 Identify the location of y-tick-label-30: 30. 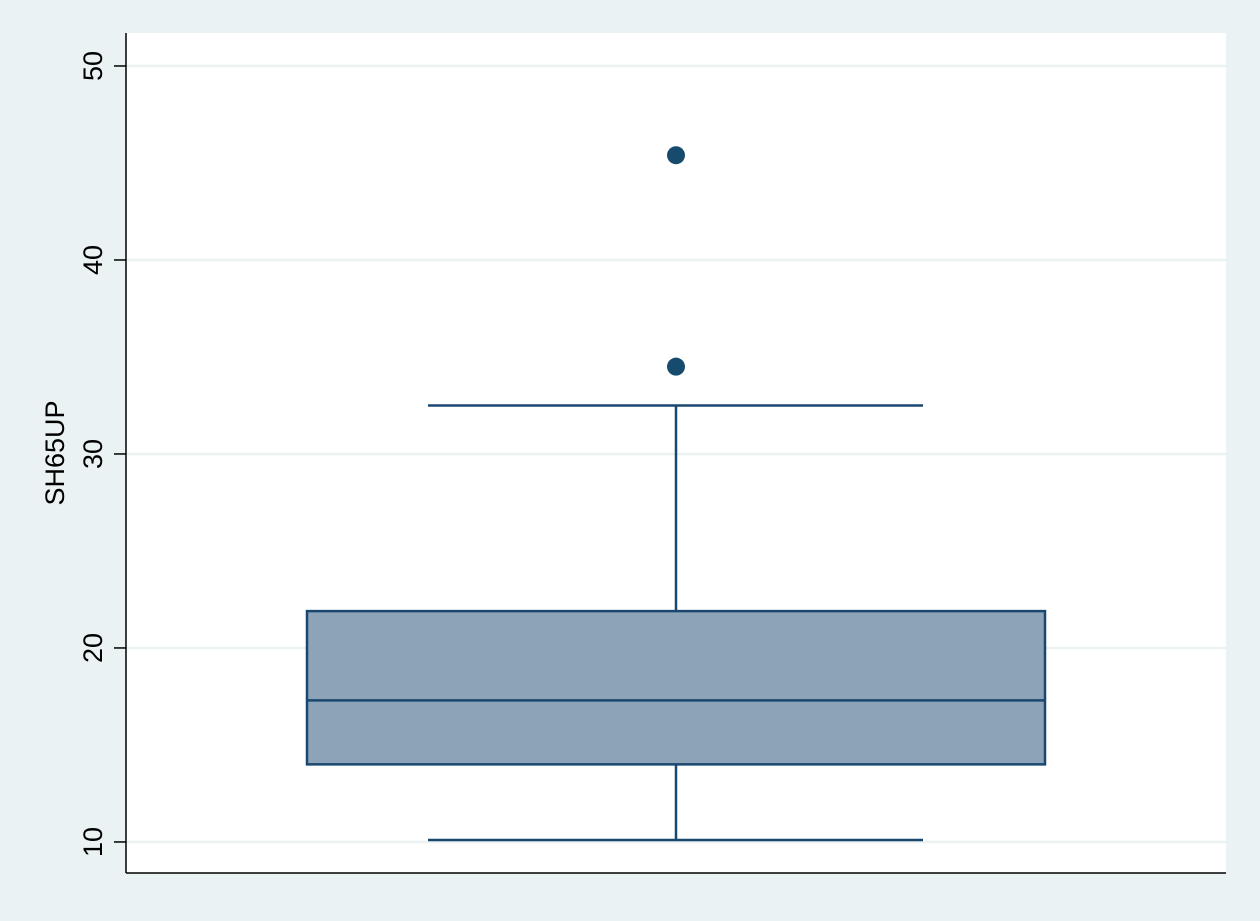
(93, 454).